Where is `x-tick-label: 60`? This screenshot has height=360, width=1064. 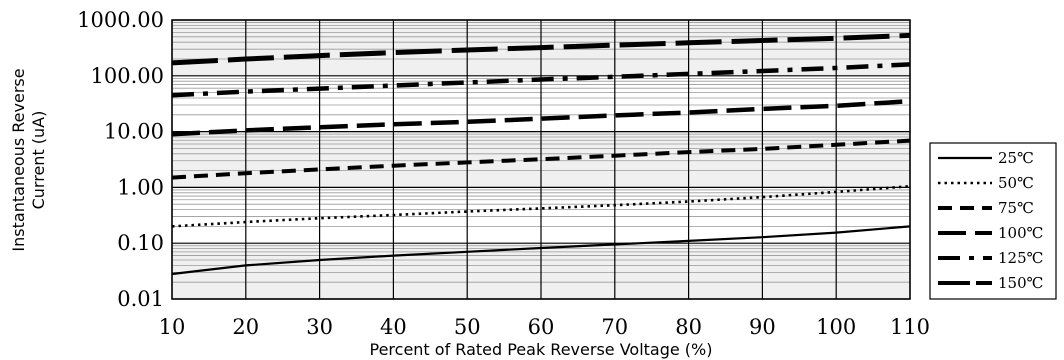
x-tick-label: 60 is located at coordinates (541, 327).